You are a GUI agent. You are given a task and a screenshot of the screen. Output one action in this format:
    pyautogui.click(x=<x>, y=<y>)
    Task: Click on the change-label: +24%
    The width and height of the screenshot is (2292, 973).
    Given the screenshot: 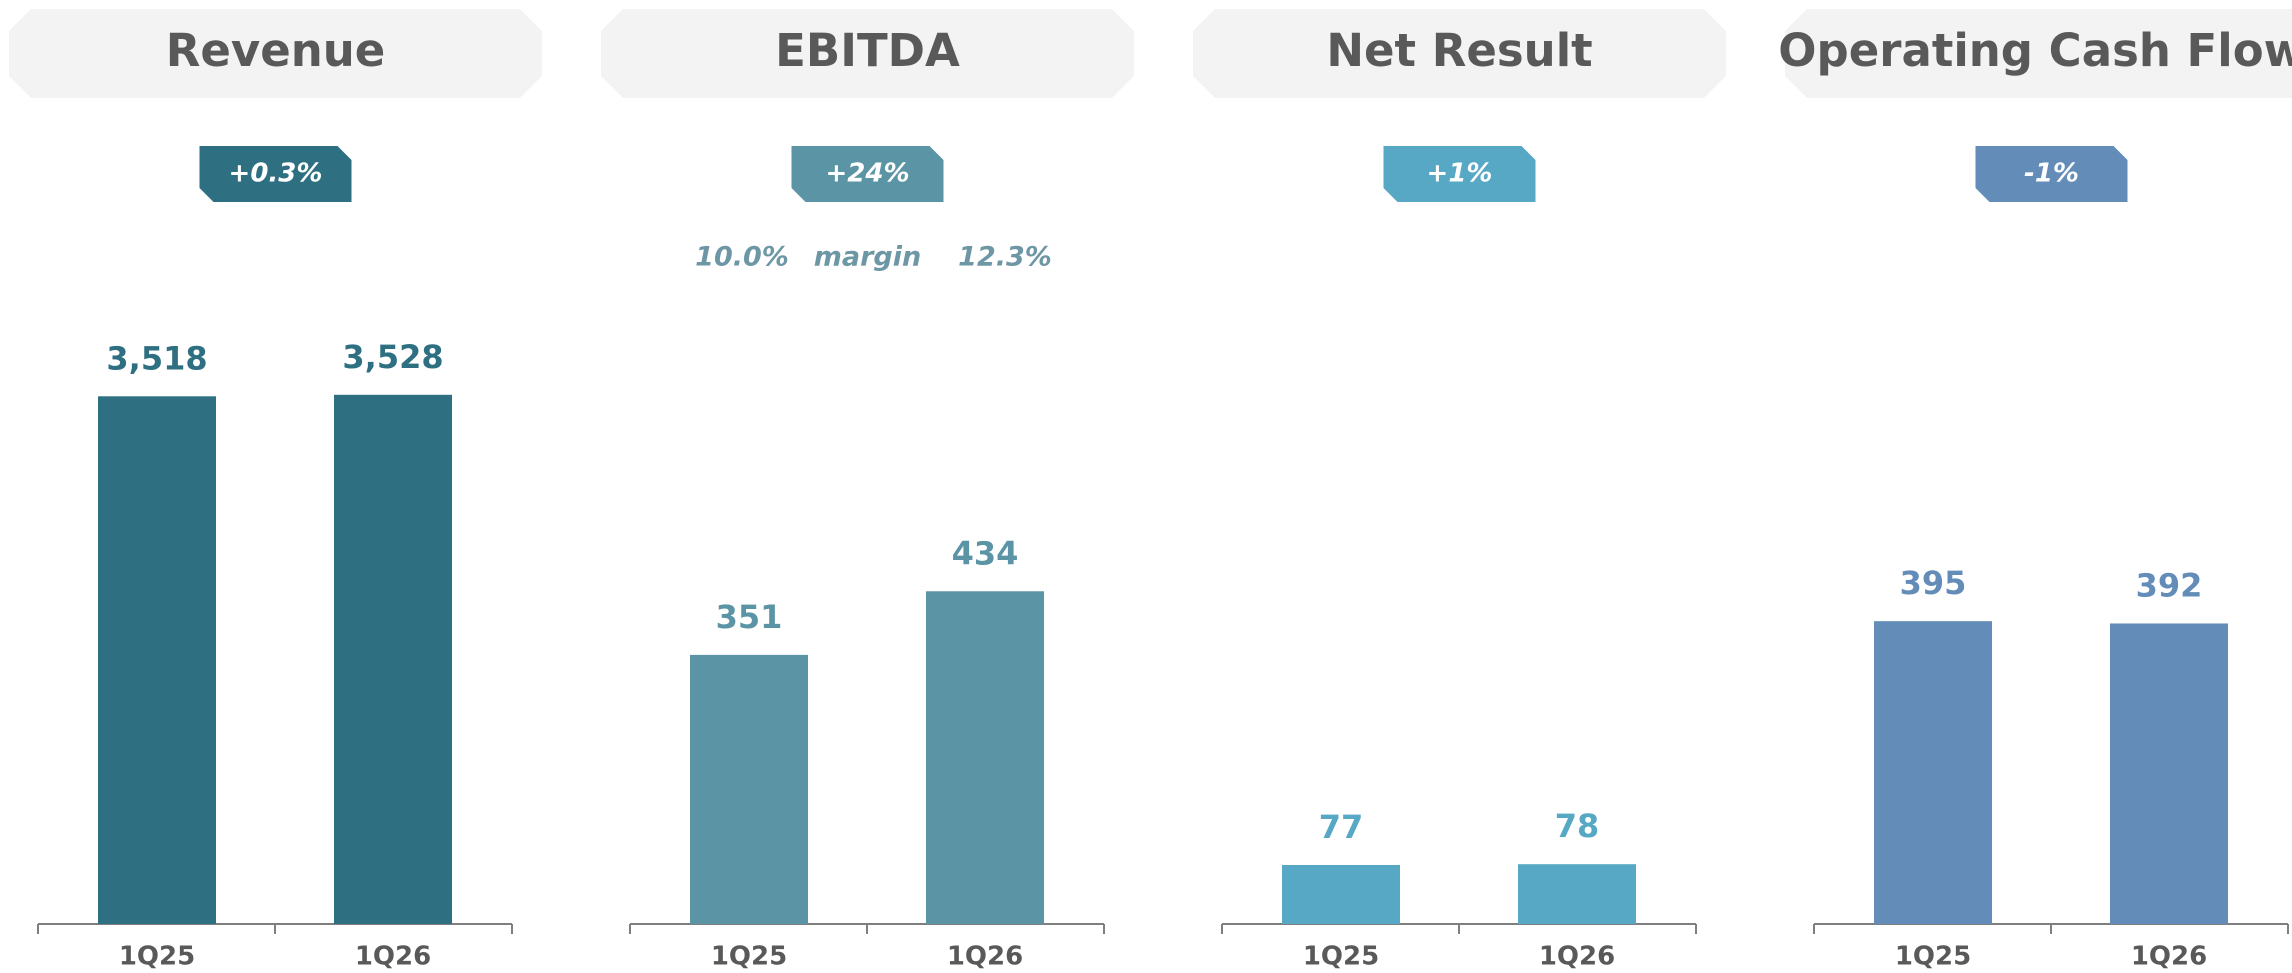 What is the action you would take?
    pyautogui.click(x=867, y=174)
    